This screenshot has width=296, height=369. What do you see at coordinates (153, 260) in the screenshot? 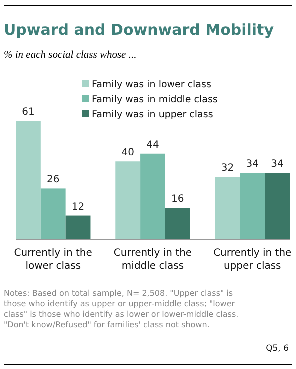
I see `x-tick-label: Currently in the middle class` at bounding box center [153, 260].